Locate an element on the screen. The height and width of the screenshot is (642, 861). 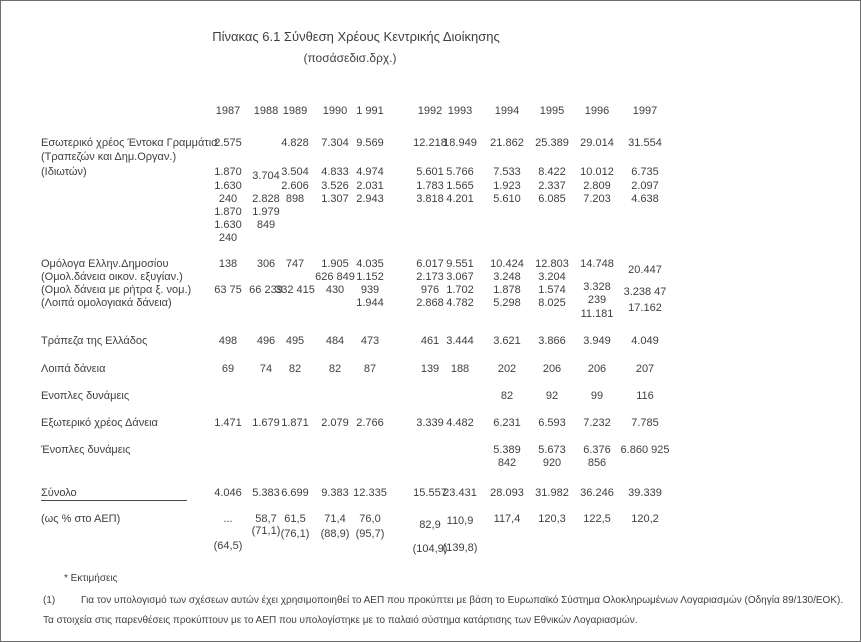
table-cell: 1.679 is located at coordinates (266, 423).